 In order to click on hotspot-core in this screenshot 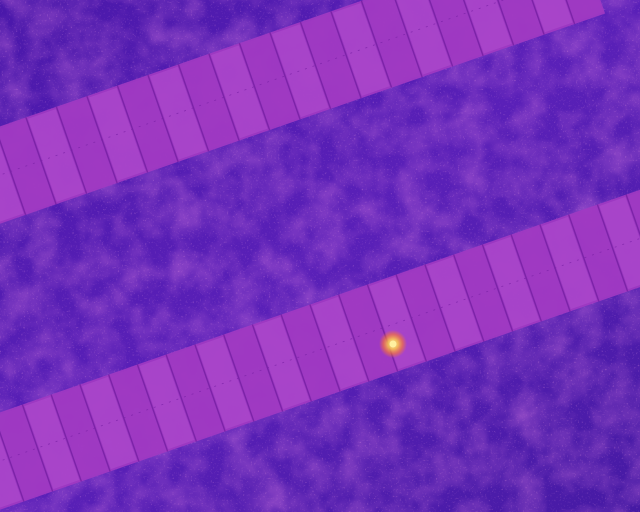, I will do `click(393, 344)`.